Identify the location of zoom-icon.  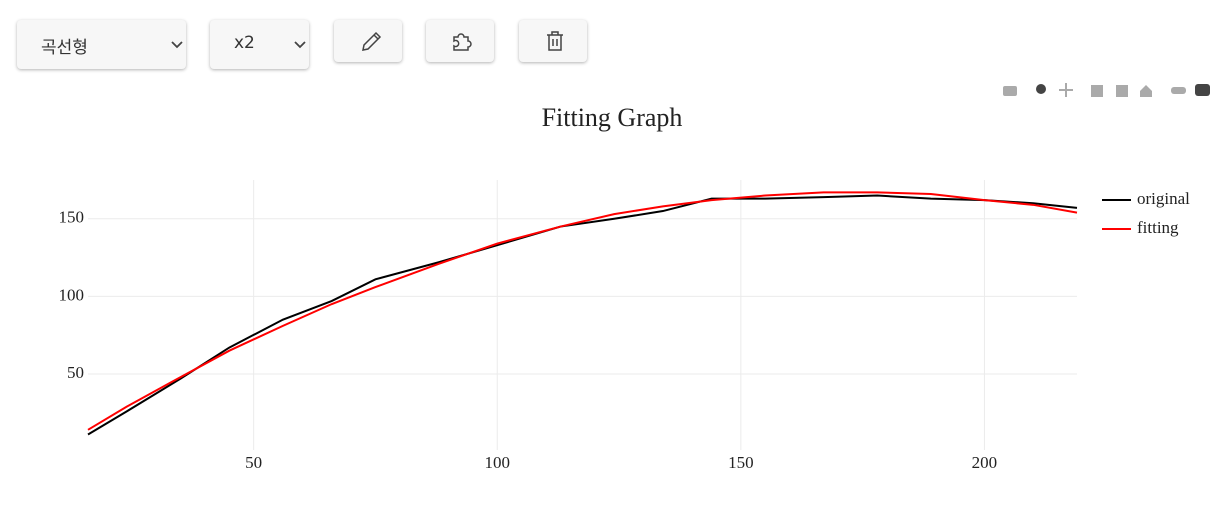
(1041, 89).